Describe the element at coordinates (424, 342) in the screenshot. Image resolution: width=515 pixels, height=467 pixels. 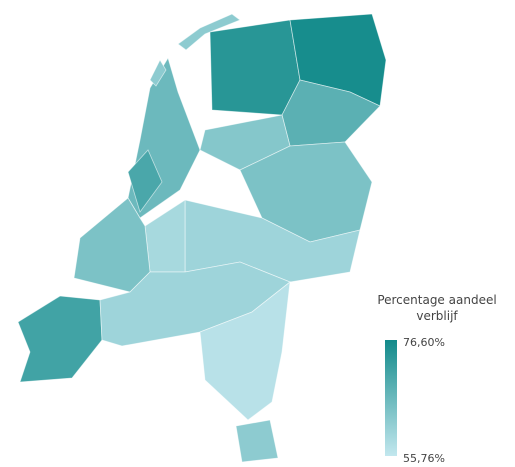
I see `legend-max-label: 76,60%` at that location.